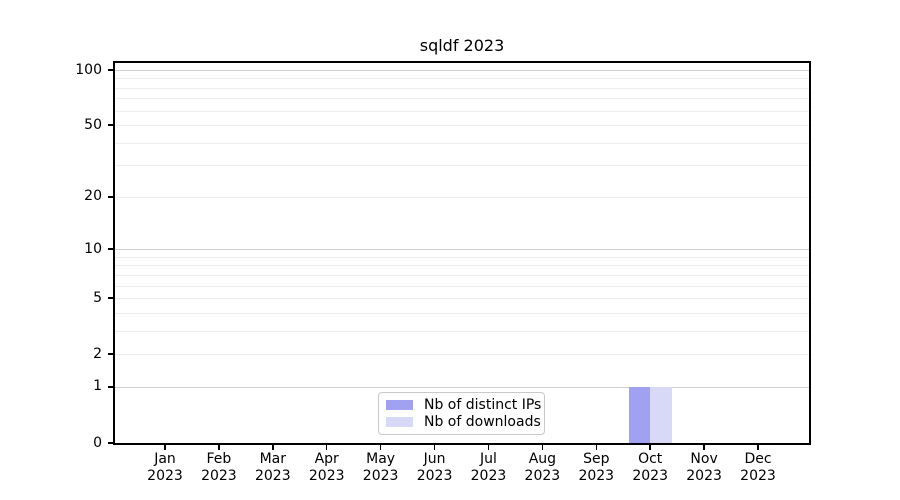 This screenshot has height=500, width=900. Describe the element at coordinates (97, 386) in the screenshot. I see `y-tick-label: 1` at that location.